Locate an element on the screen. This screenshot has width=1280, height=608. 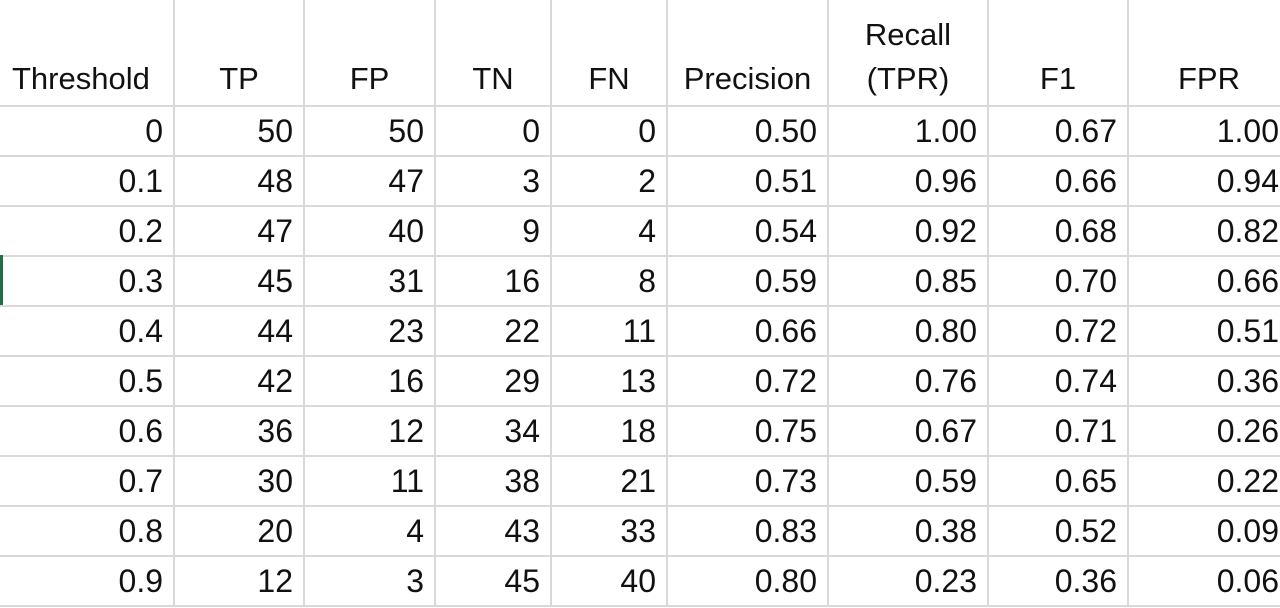
cell-threshold: 0.9 is located at coordinates (87, 581).